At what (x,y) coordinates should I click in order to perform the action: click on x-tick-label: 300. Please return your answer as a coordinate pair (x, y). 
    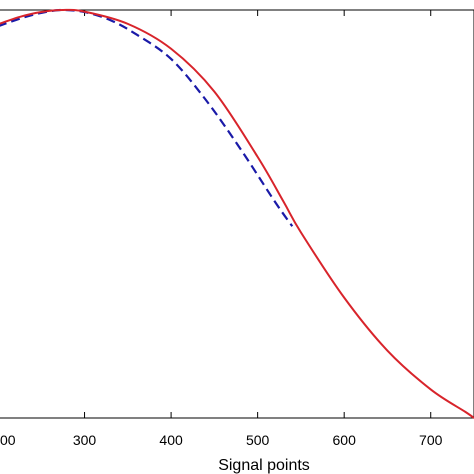
    Looking at the image, I should click on (85, 440).